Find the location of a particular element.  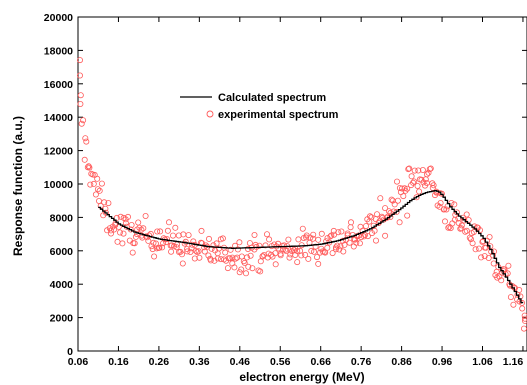

x-tick-label: 0.46 is located at coordinates (240, 362).